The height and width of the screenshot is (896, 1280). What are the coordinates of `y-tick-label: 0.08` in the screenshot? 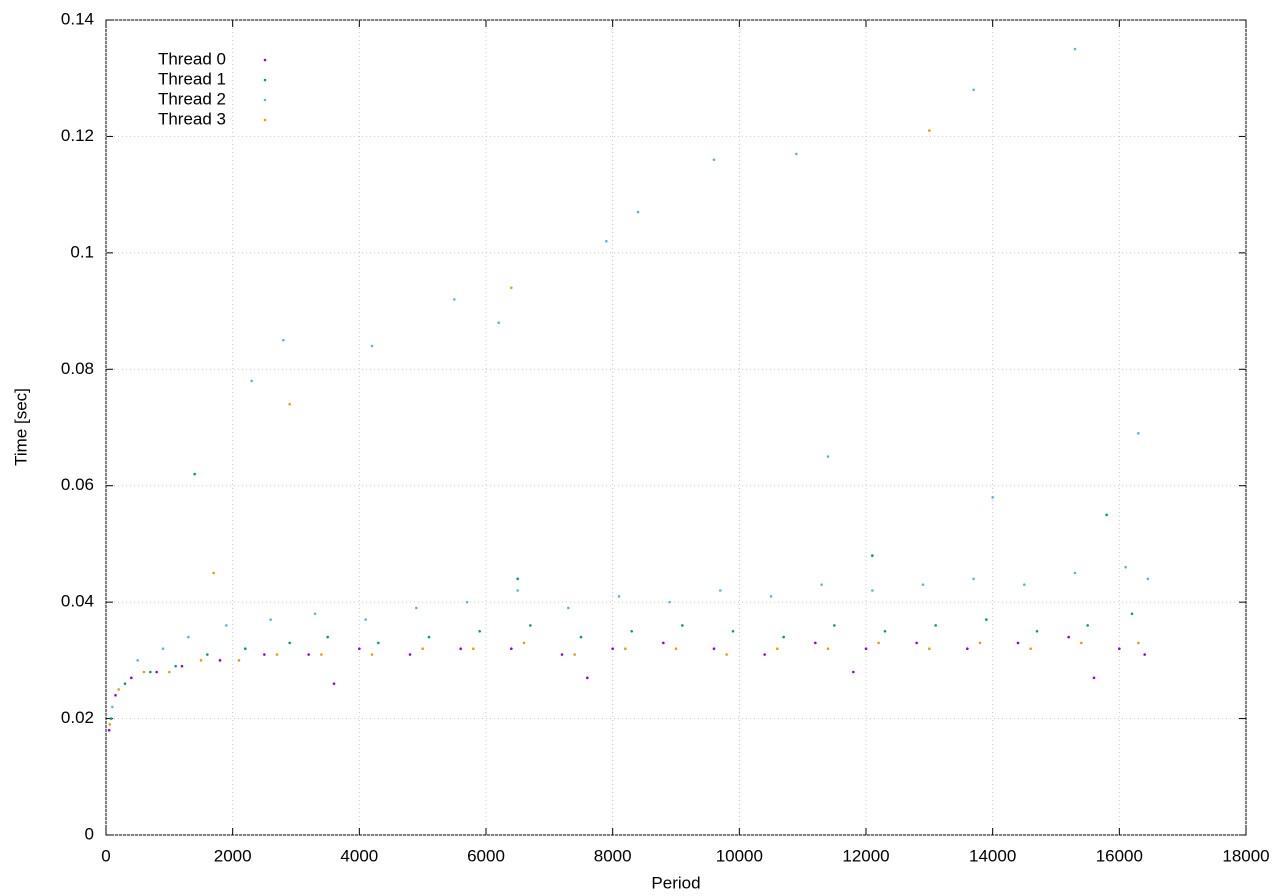 It's located at (77, 368).